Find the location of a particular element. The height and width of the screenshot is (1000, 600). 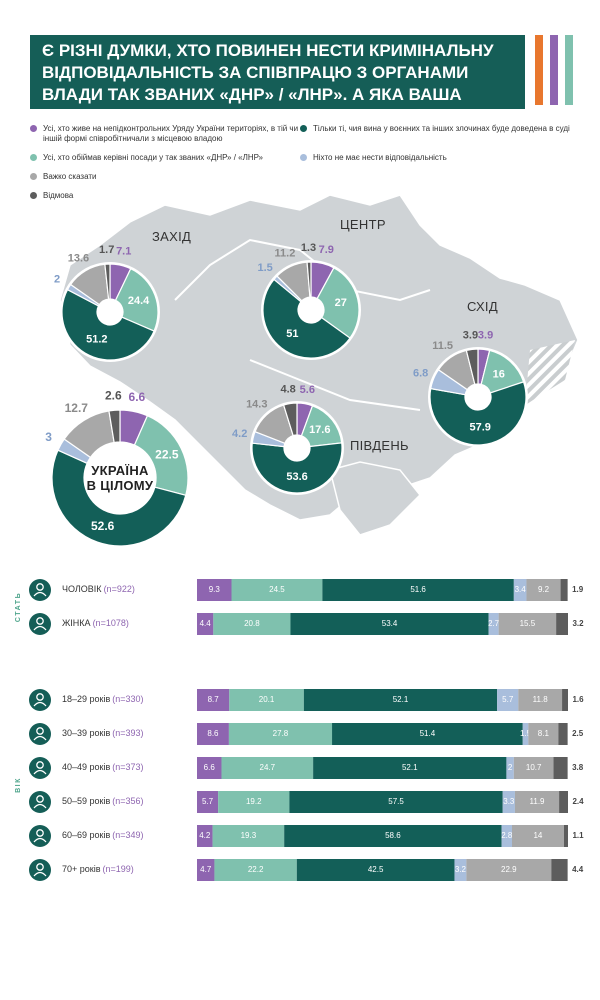

category-note: (n=330) is located at coordinates (127, 699).